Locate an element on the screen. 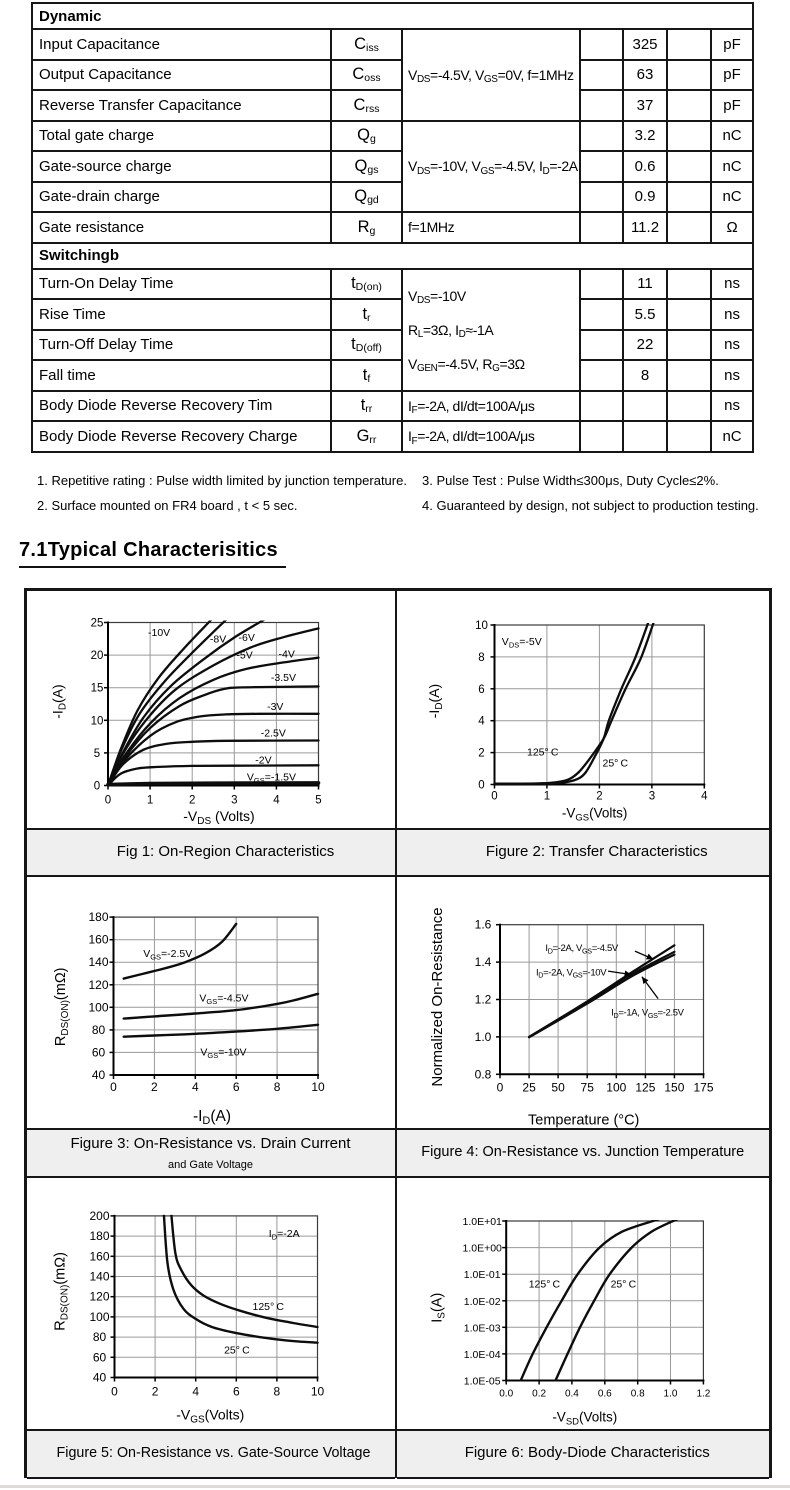 The image size is (790, 1490). svg-text: -3.5V is located at coordinates (282, 678).